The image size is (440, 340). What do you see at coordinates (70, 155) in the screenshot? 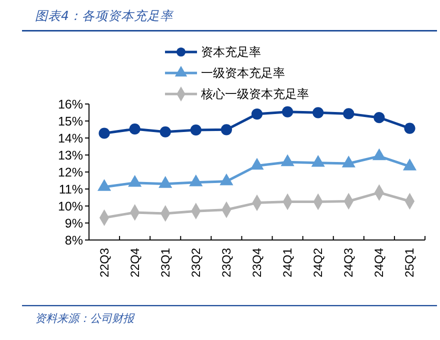
I see `y-tick-label: 13%` at bounding box center [70, 155].